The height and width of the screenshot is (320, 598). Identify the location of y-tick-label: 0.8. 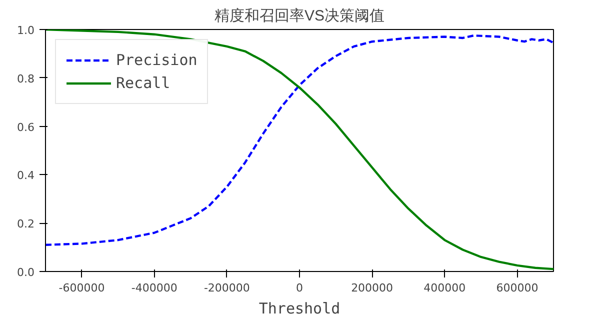
(26, 79).